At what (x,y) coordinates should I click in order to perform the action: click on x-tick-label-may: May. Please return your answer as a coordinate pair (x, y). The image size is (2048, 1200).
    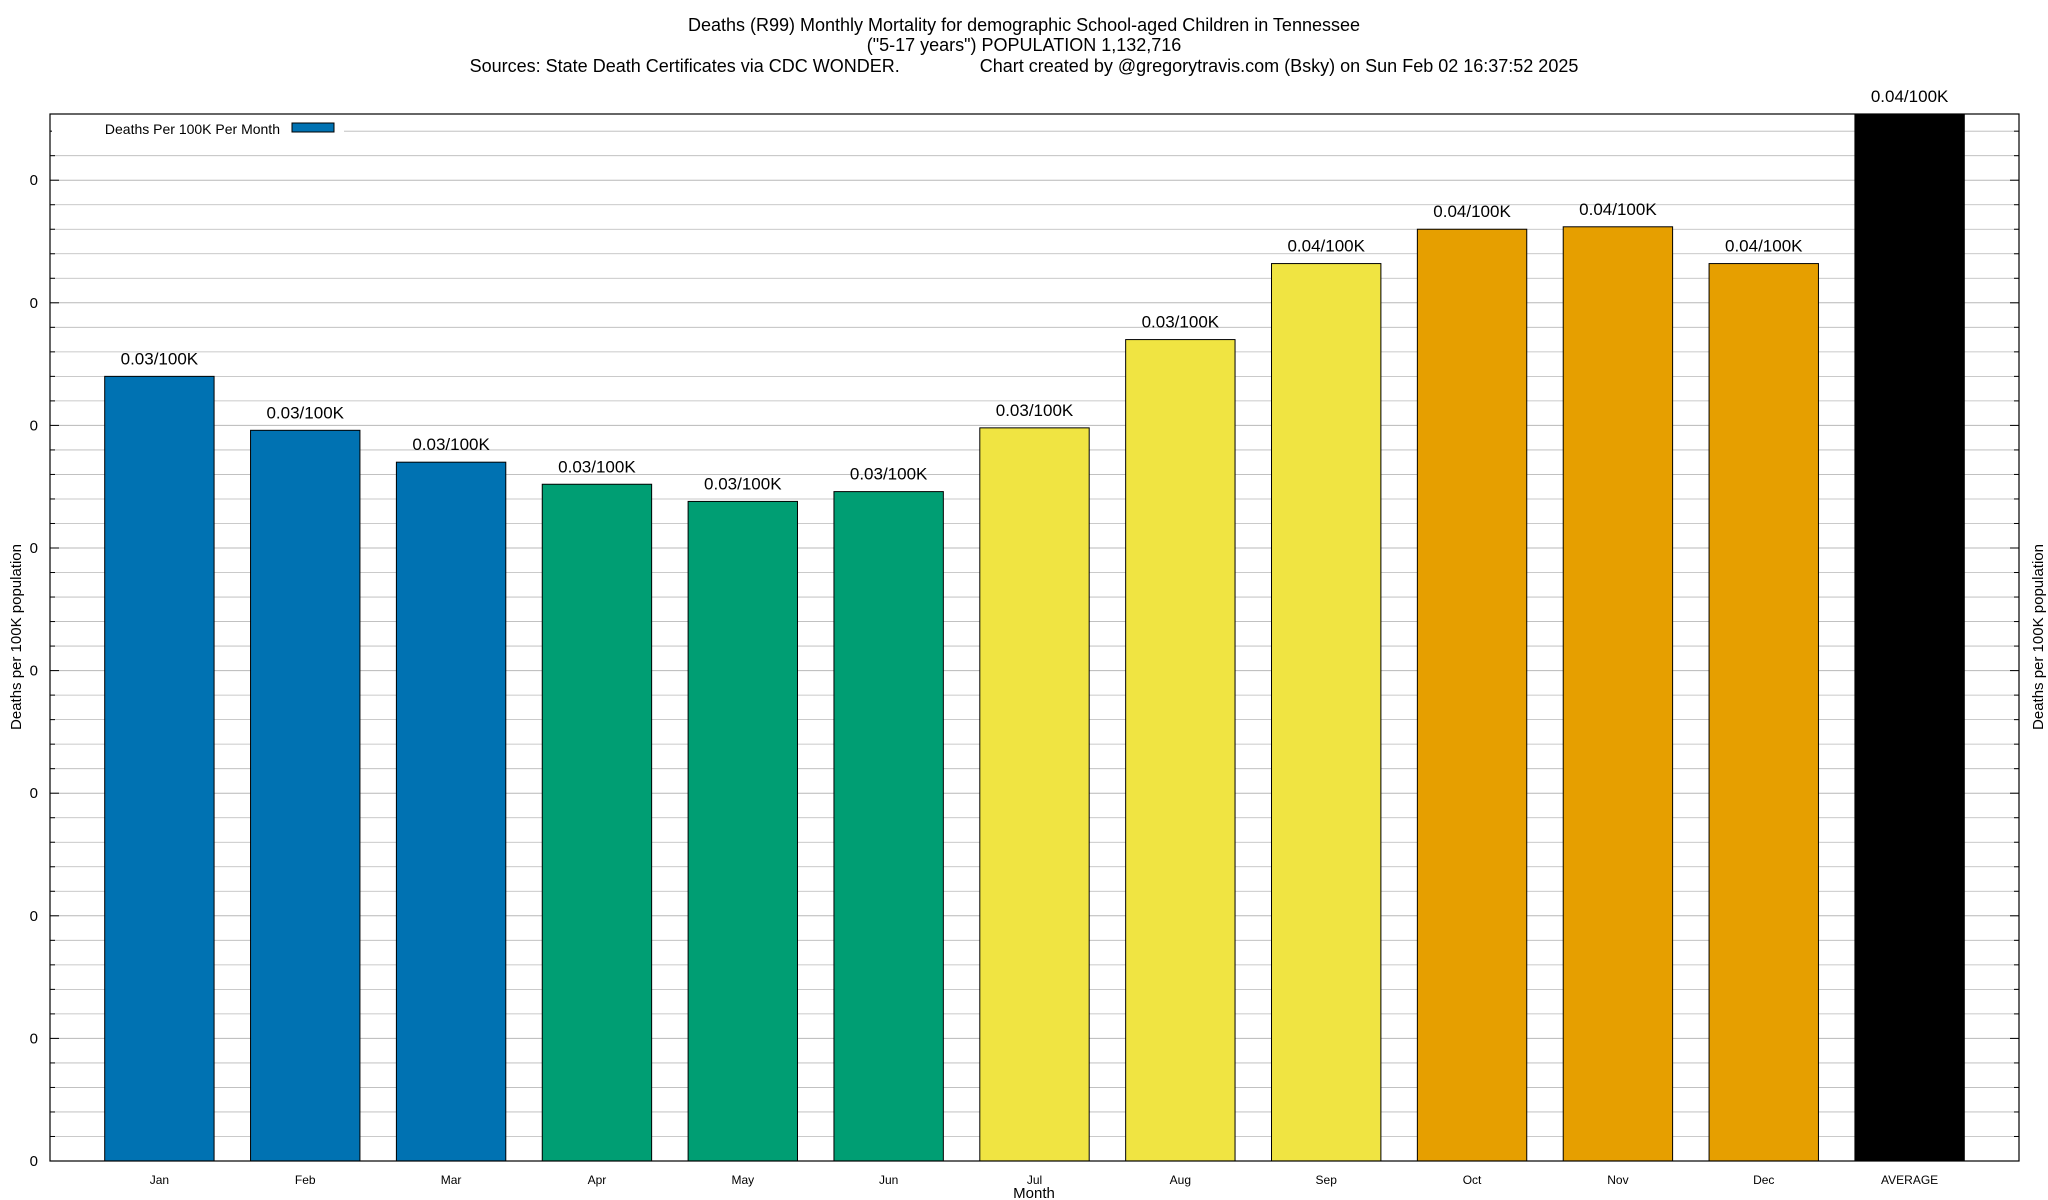
    Looking at the image, I should click on (742, 1180).